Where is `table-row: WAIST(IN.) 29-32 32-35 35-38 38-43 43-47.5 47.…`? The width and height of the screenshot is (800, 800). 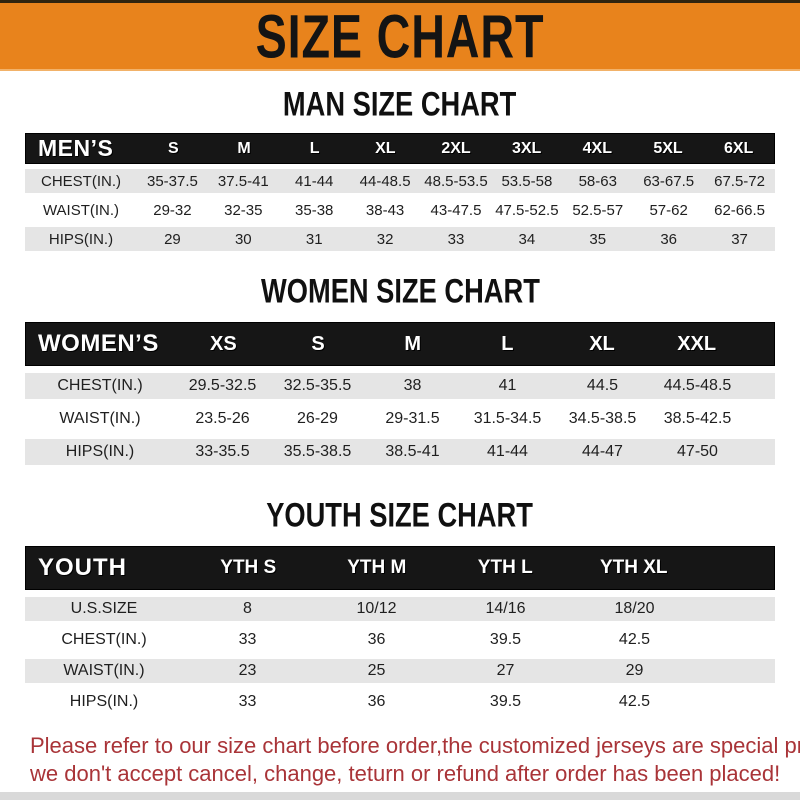
table-row: WAIST(IN.) 29-32 32-35 35-38 38-43 43-47.5 47.… is located at coordinates (400, 210).